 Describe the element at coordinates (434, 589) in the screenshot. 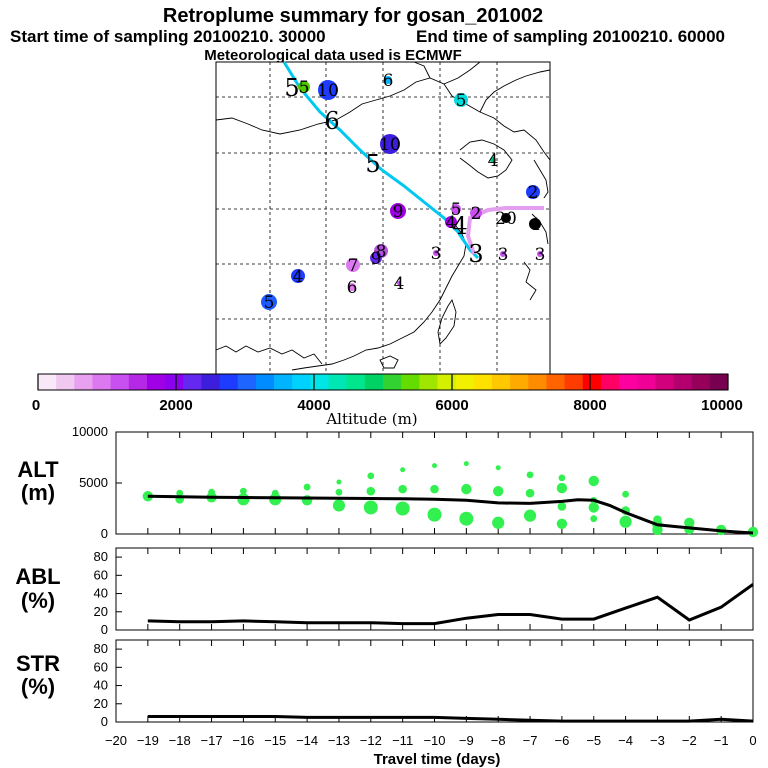

I see `abl-panel-frame` at that location.